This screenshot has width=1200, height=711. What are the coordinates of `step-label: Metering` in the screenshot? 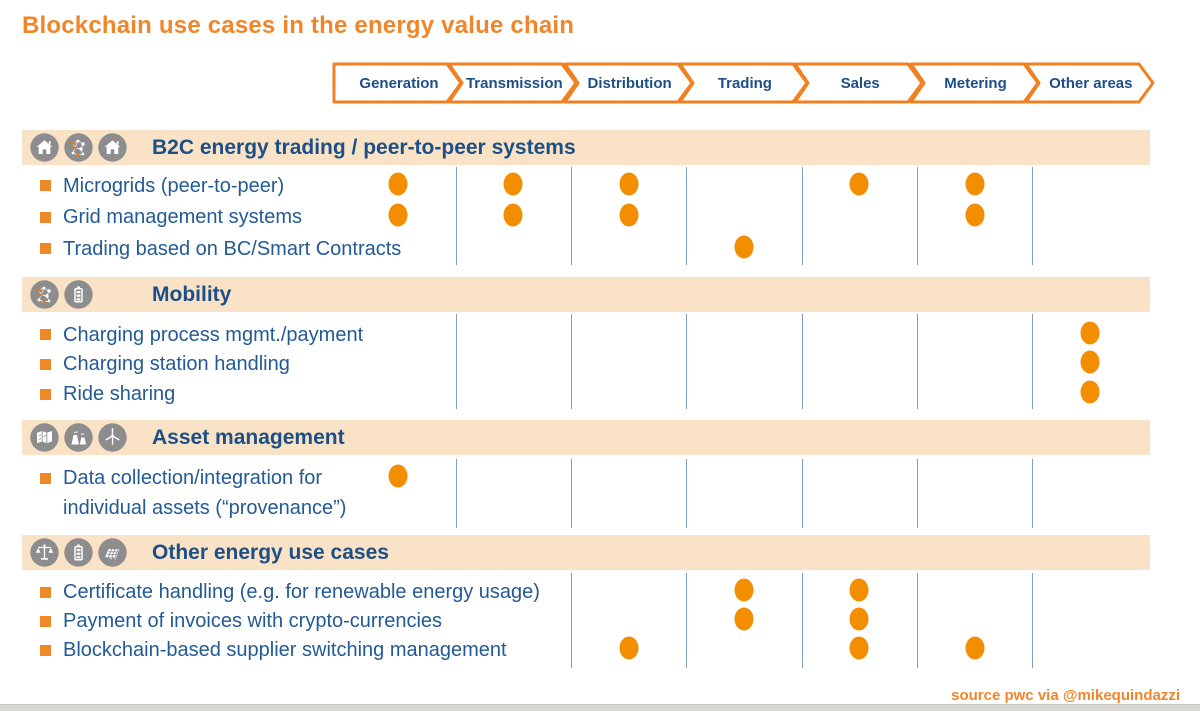 It's located at (975, 83).